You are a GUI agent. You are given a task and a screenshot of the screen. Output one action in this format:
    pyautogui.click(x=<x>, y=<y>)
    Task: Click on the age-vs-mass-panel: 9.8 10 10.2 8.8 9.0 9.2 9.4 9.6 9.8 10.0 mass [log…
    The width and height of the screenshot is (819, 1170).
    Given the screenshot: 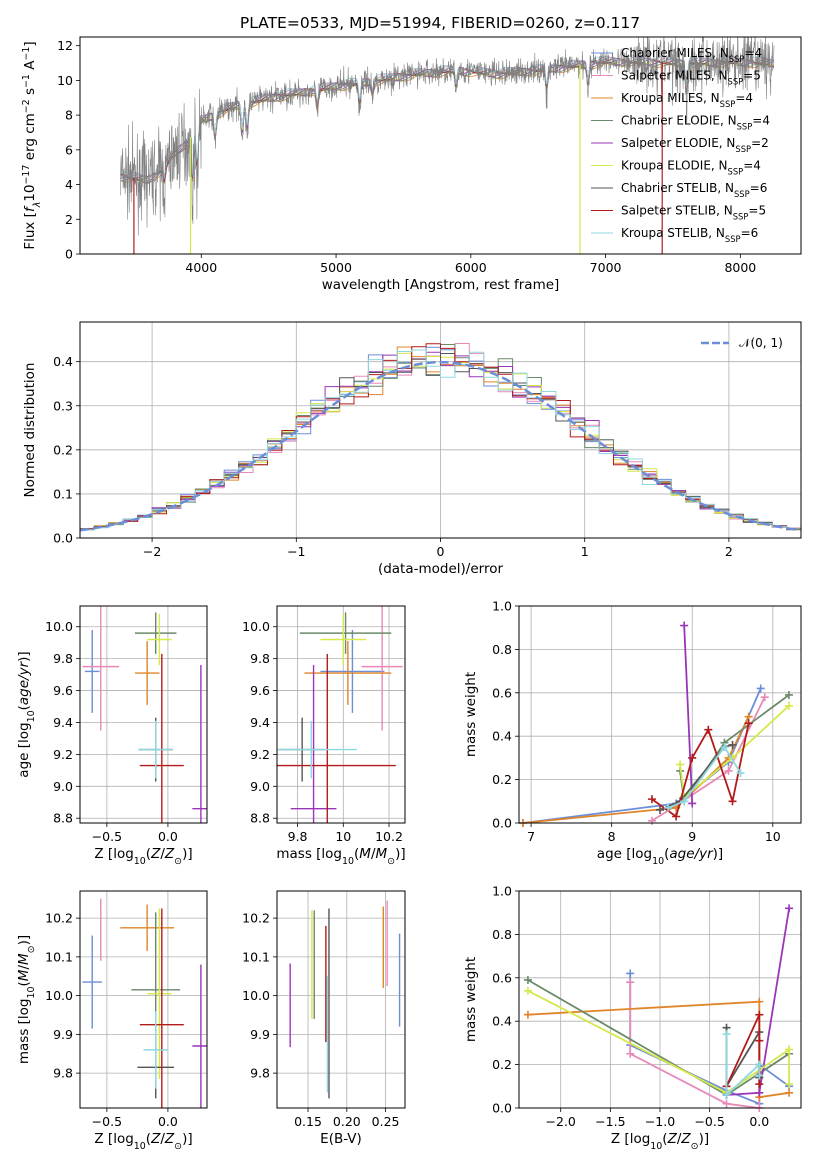 What is the action you would take?
    pyautogui.click(x=324, y=736)
    